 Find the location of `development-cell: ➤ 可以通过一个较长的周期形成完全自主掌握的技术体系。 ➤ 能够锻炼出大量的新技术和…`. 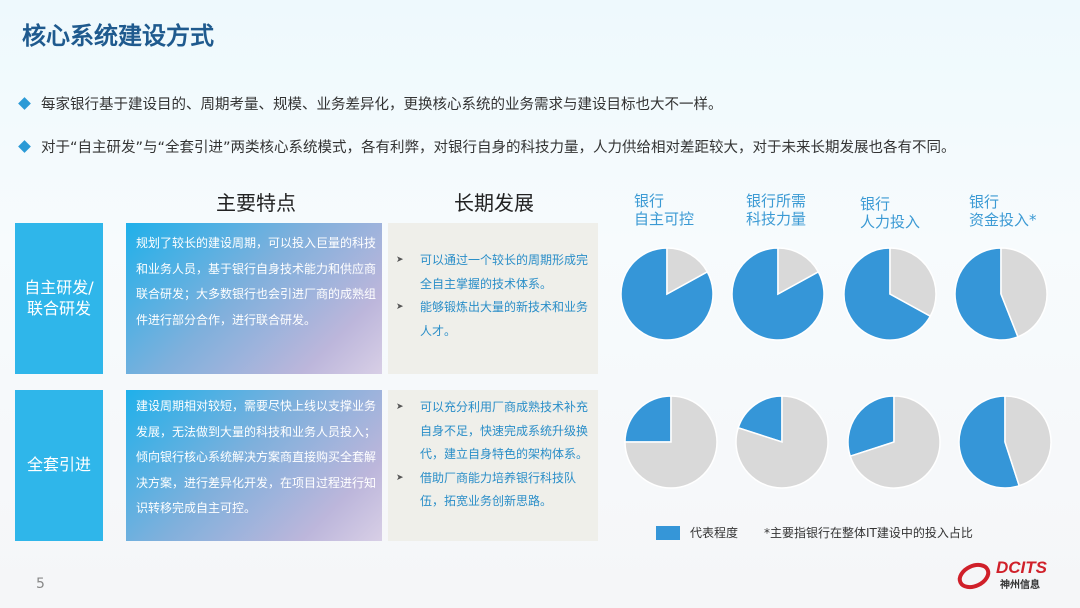

development-cell: ➤ 可以通过一个较长的周期形成完全自主掌握的技术体系。 ➤ 能够锻炼出大量的新技术和… is located at coordinates (493, 298).